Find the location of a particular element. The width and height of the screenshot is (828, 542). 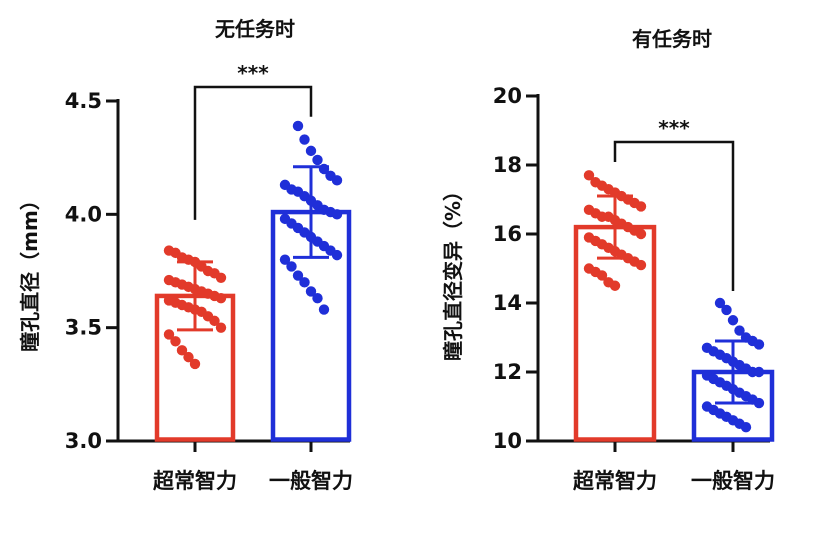

y-tick-label: 12 is located at coordinates (507, 372).